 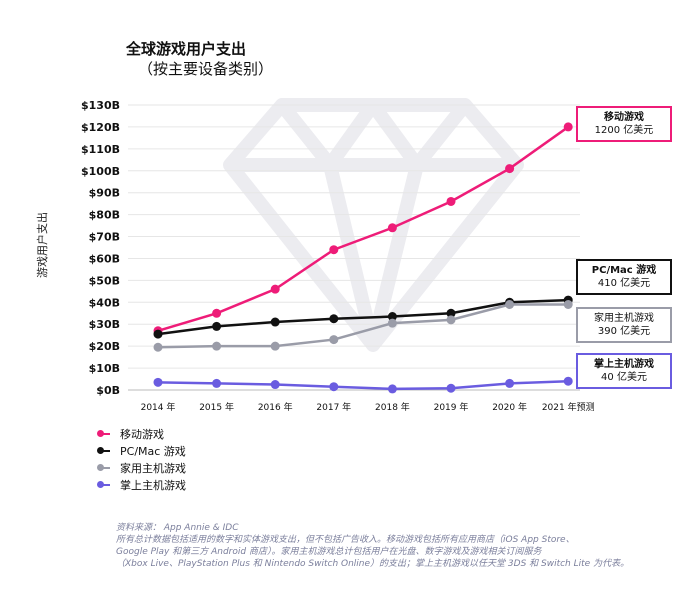 What do you see at coordinates (186, 49) in the screenshot?
I see `chart-title: 全球游戏用户支出` at bounding box center [186, 49].